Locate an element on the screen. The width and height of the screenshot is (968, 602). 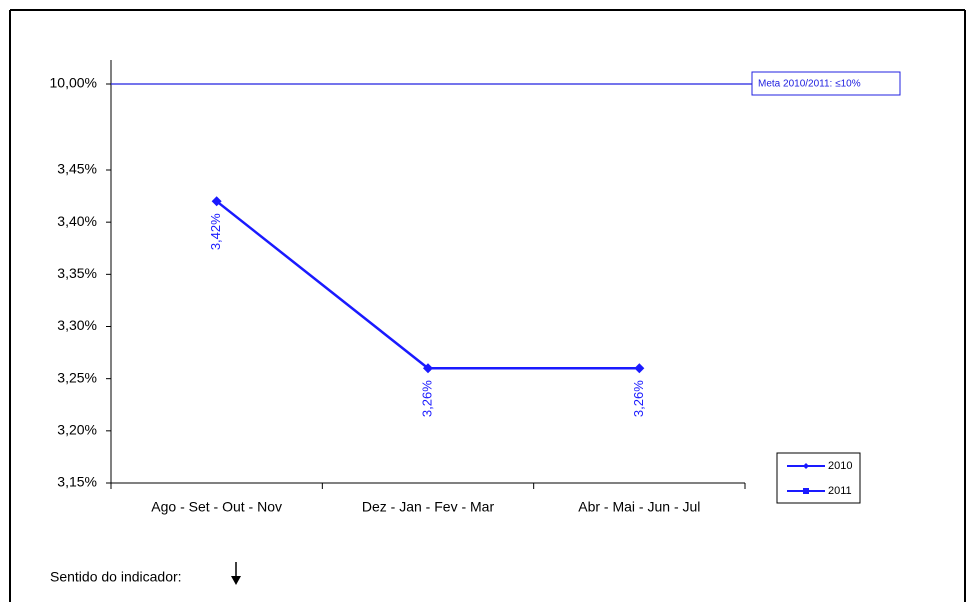
y-tick-label: 3,35% is located at coordinates (77, 273).